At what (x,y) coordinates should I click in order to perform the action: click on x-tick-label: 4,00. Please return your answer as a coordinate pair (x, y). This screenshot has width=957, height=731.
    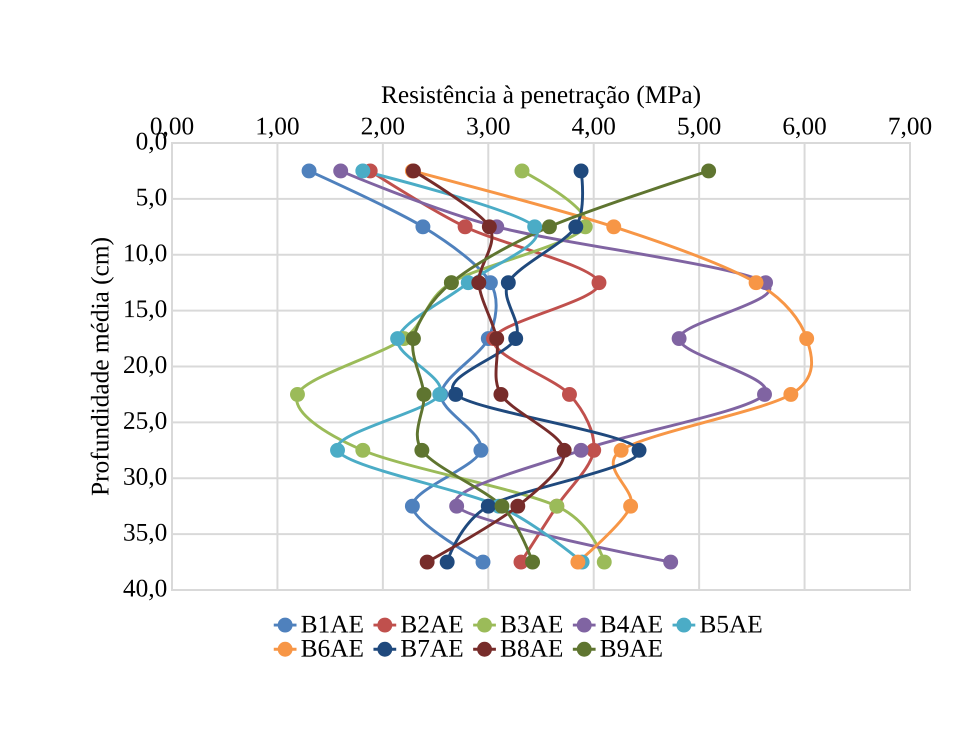
    Looking at the image, I should click on (593, 128).